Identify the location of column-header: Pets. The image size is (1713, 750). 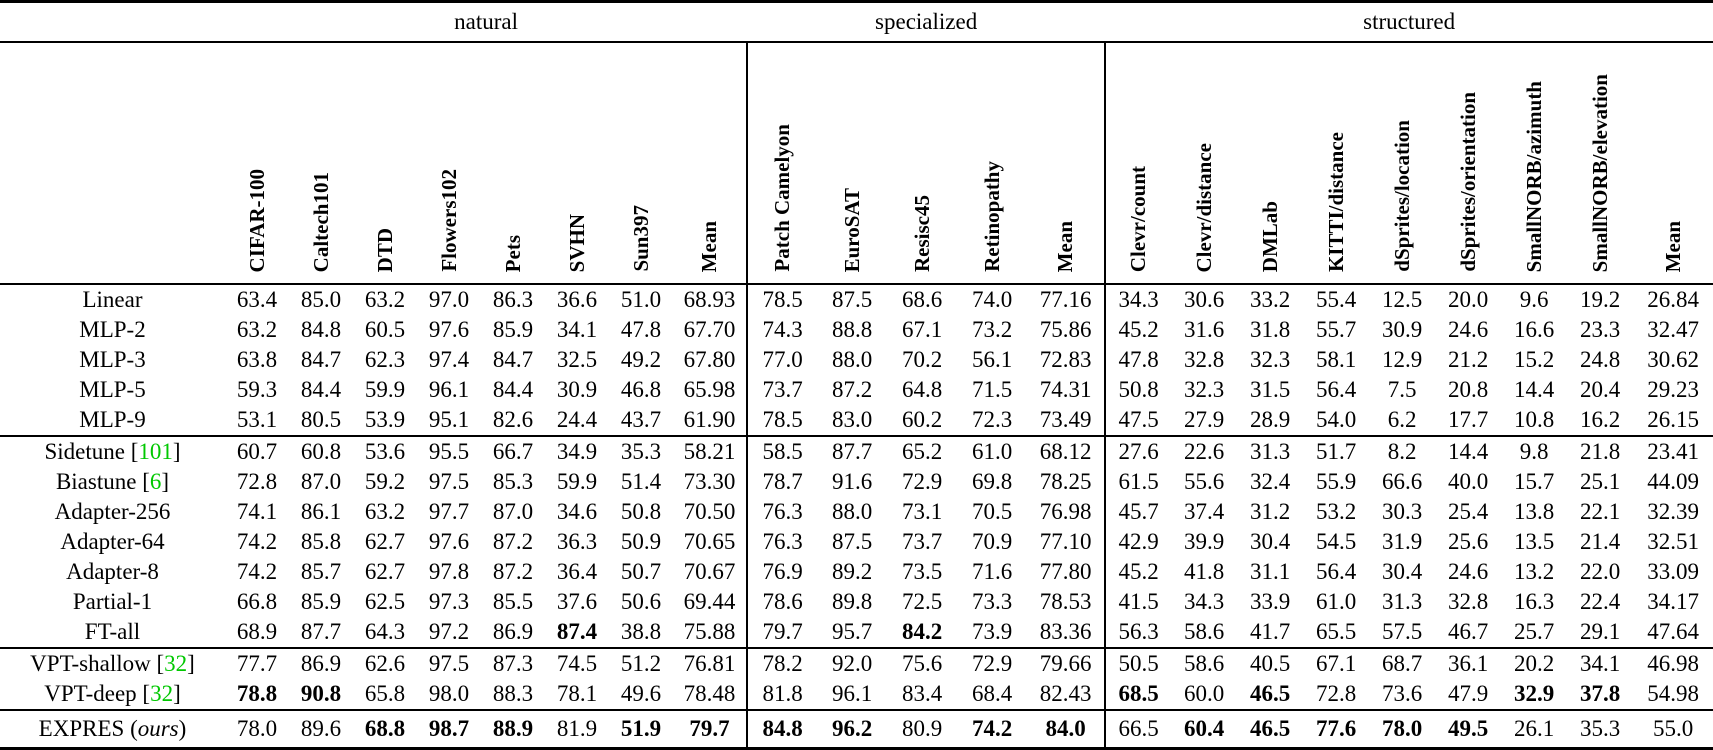
(513, 163).